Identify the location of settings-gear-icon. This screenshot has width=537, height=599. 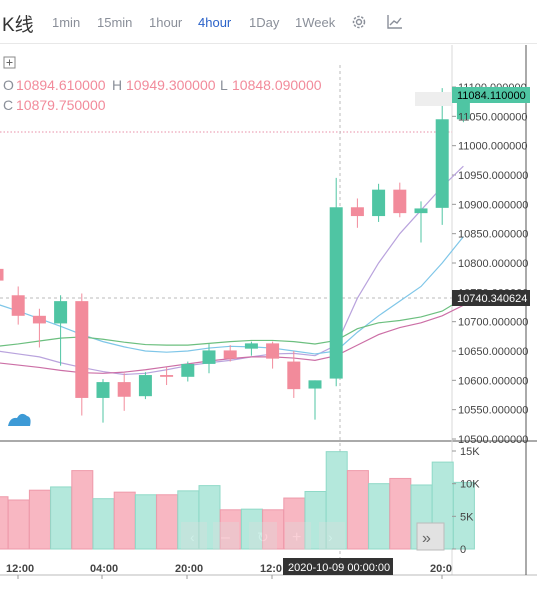
(359, 22).